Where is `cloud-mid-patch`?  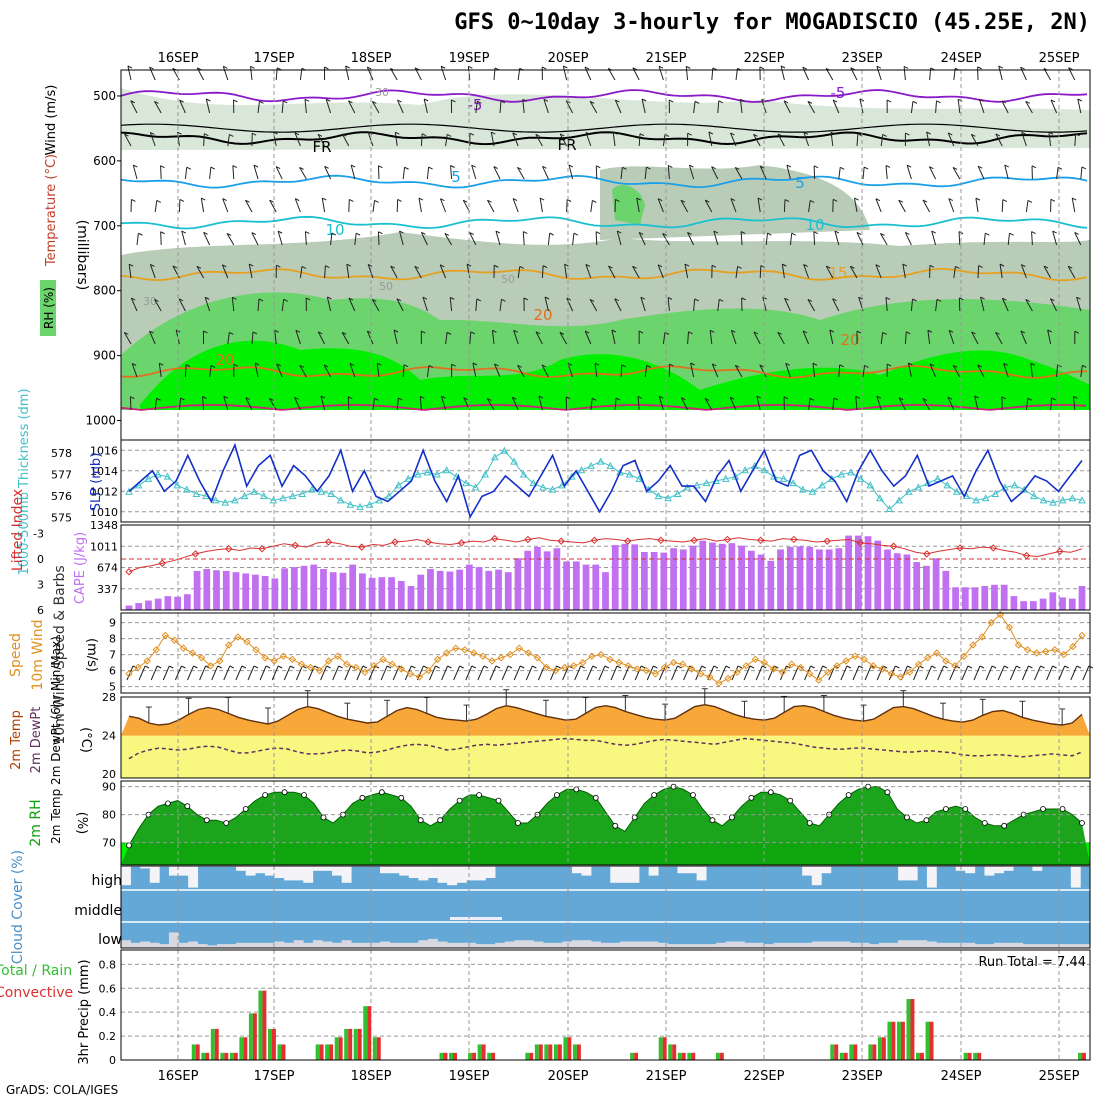 cloud-mid-patch is located at coordinates (476, 918).